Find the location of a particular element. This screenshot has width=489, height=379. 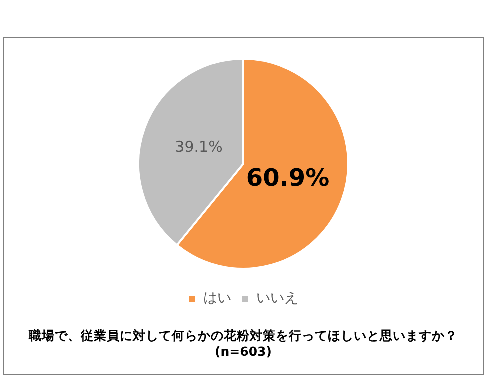

data-label: 39.1% is located at coordinates (199, 147).